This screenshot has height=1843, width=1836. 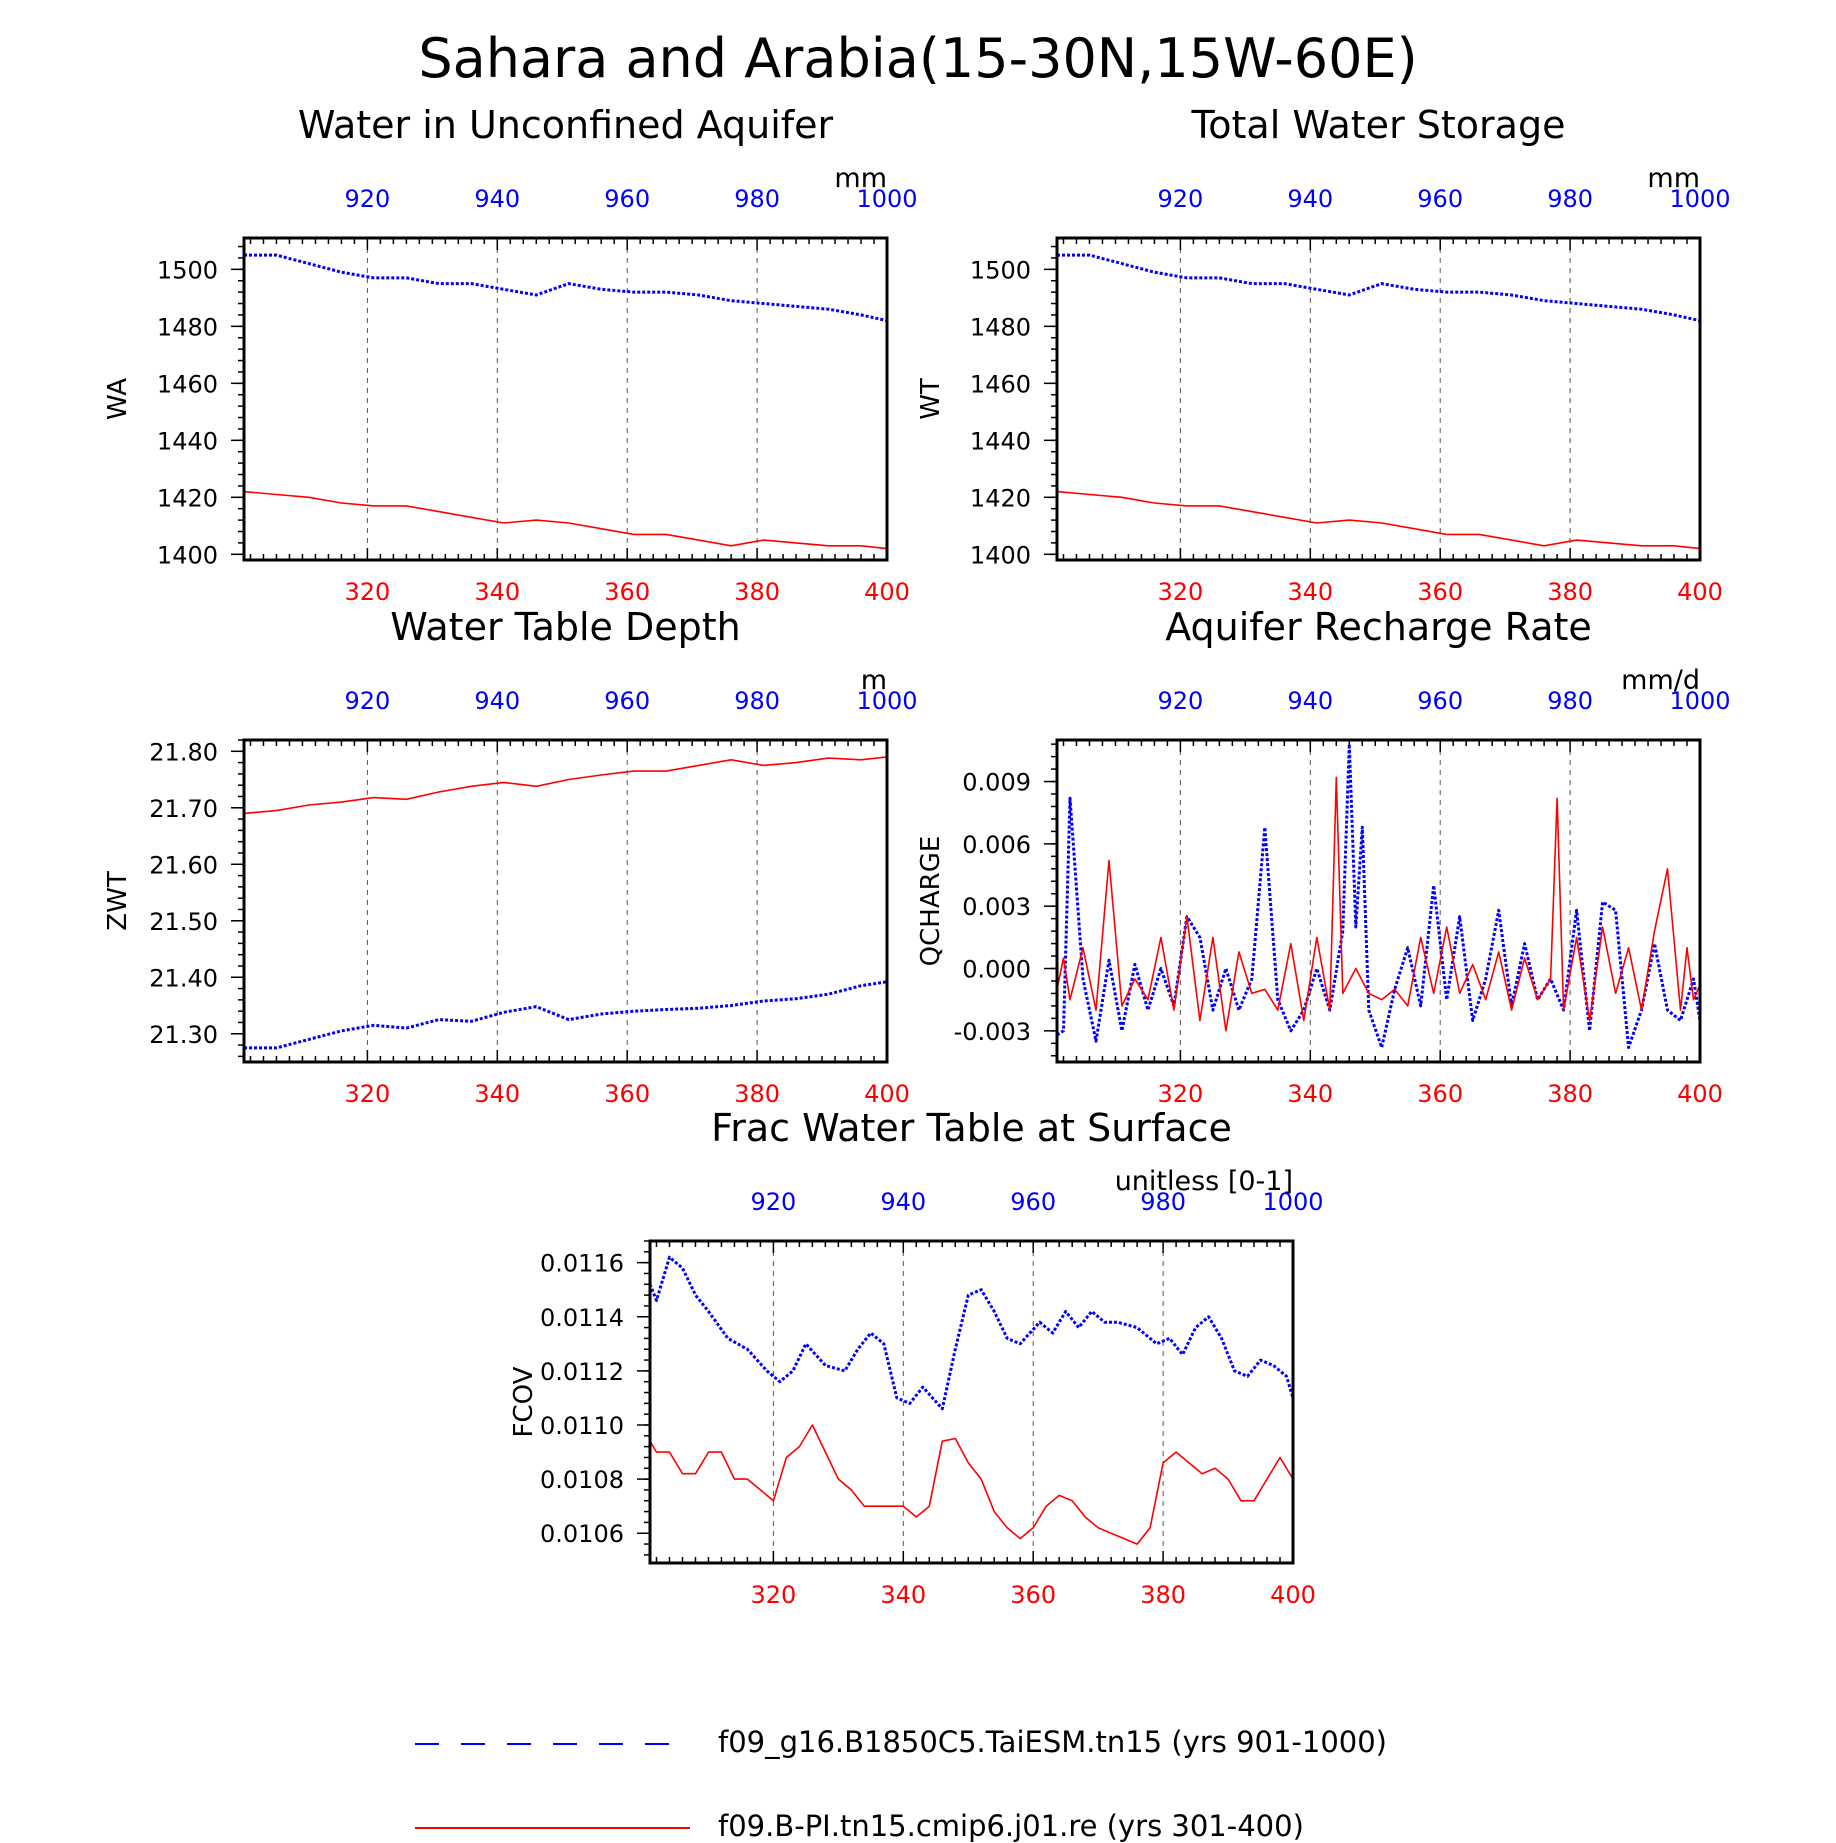 What do you see at coordinates (1378, 627) in the screenshot?
I see `panel-title: Aquifer Recharge Rate` at bounding box center [1378, 627].